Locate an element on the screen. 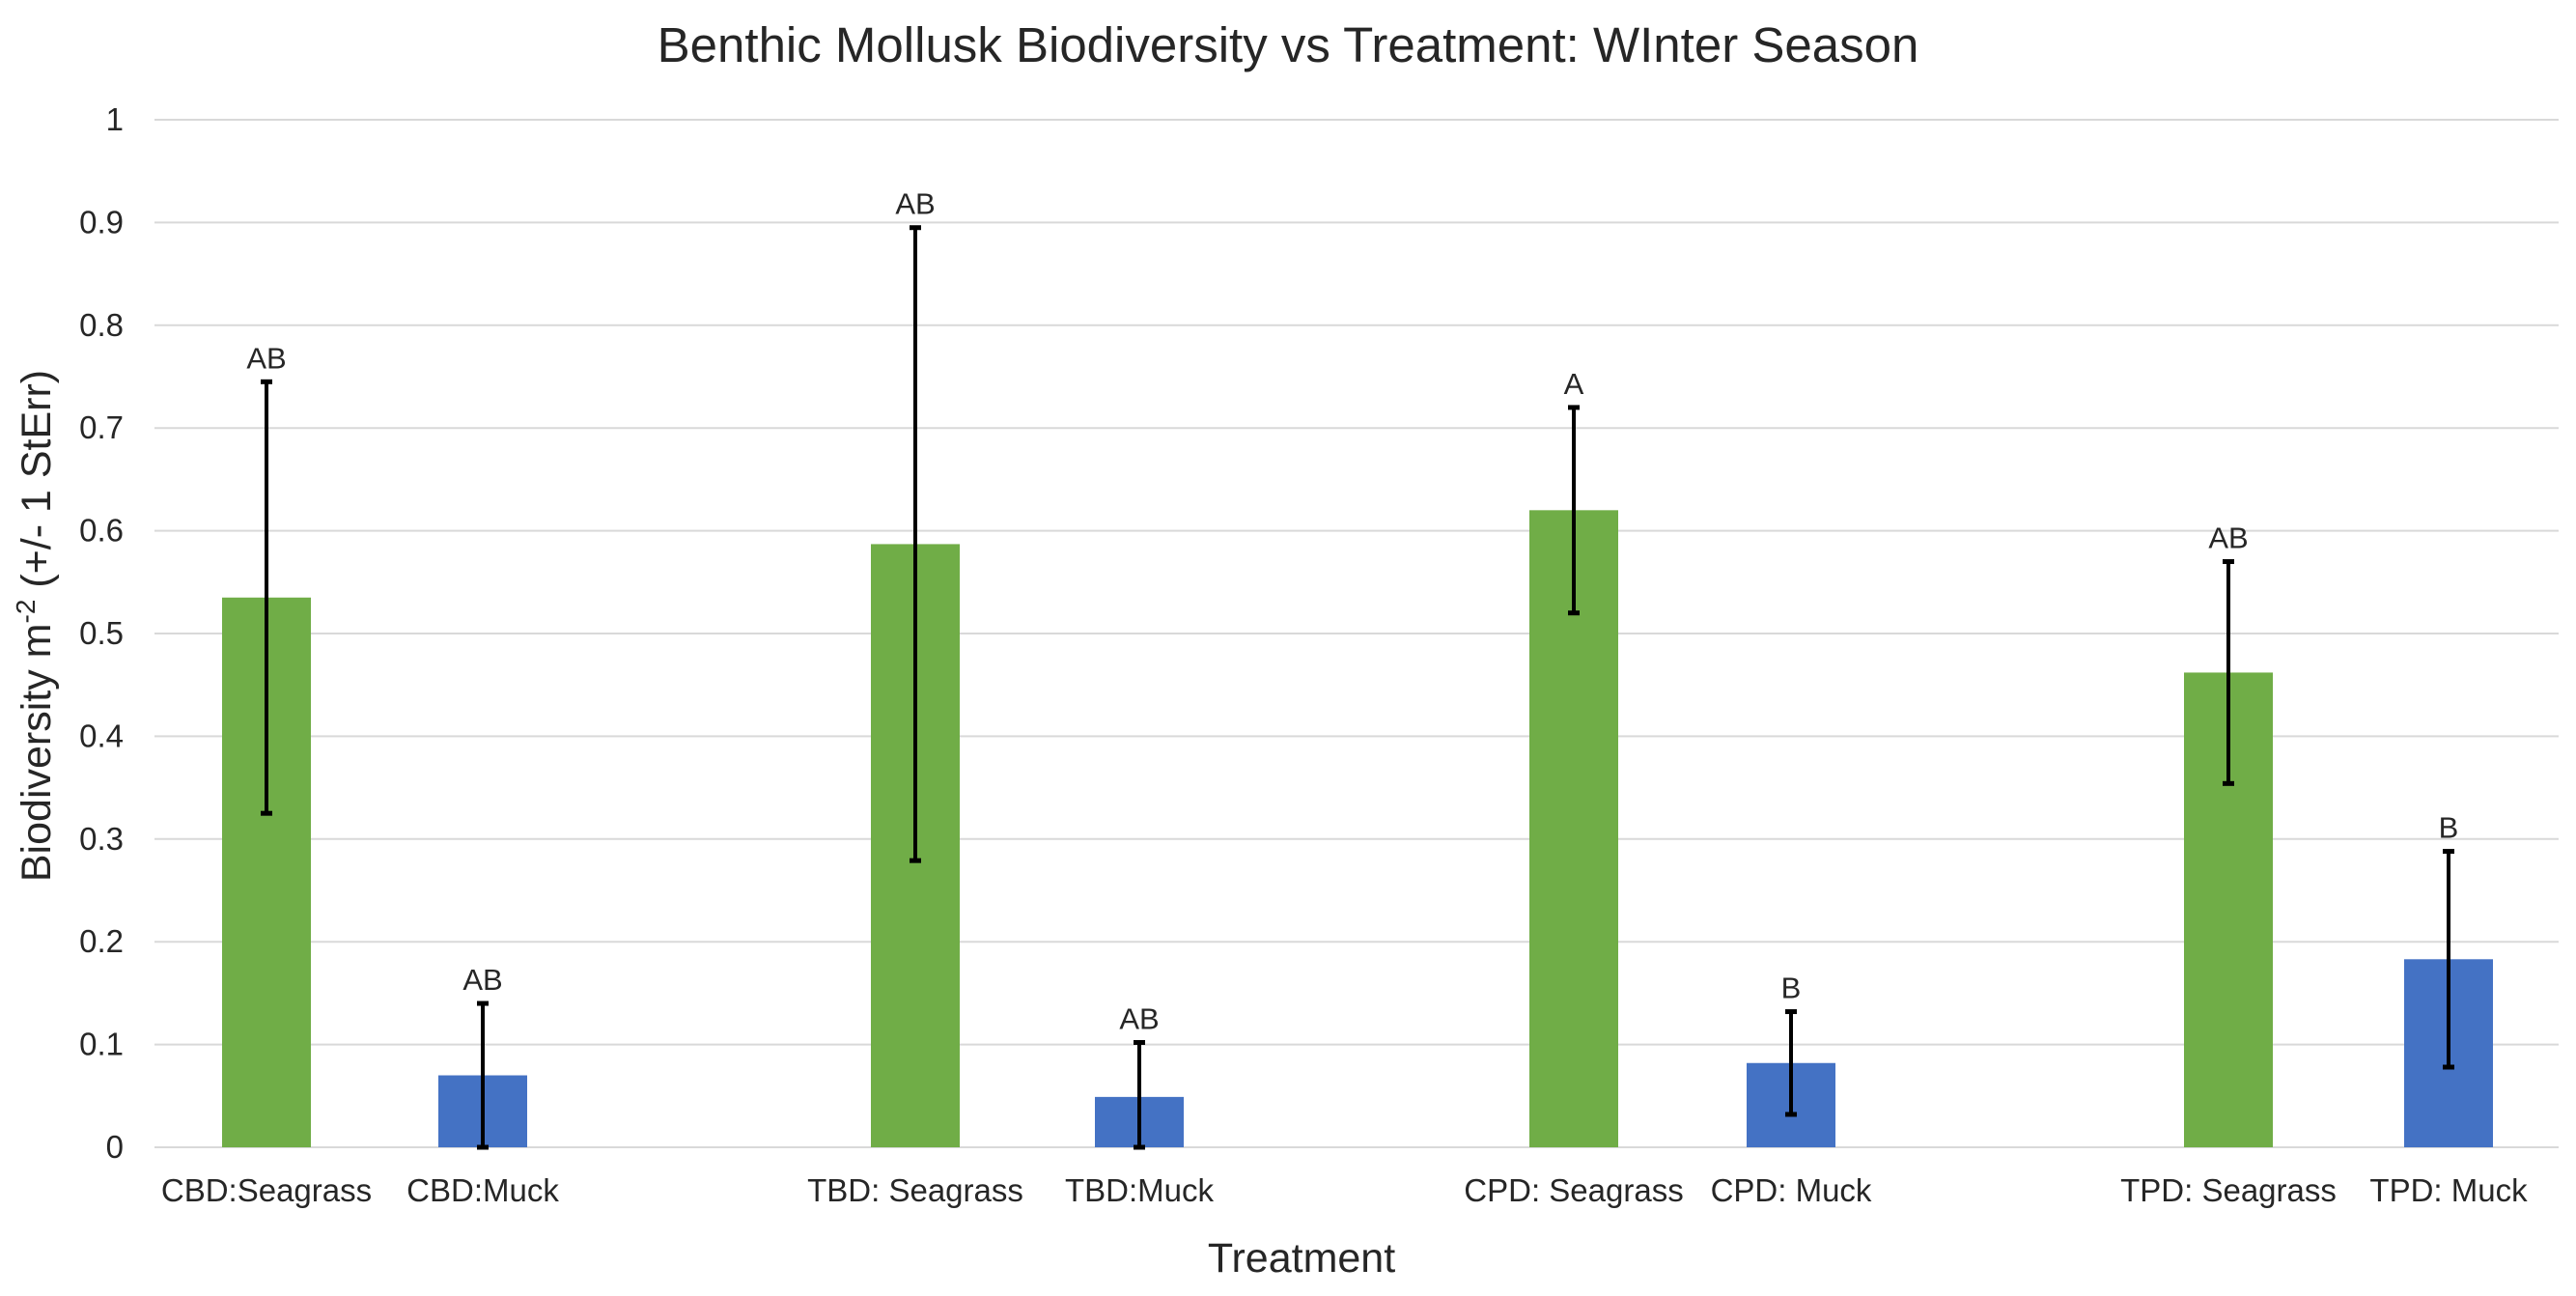 This screenshot has height=1296, width=2576. x-tick-label: TBD:Muck is located at coordinates (1140, 1190).